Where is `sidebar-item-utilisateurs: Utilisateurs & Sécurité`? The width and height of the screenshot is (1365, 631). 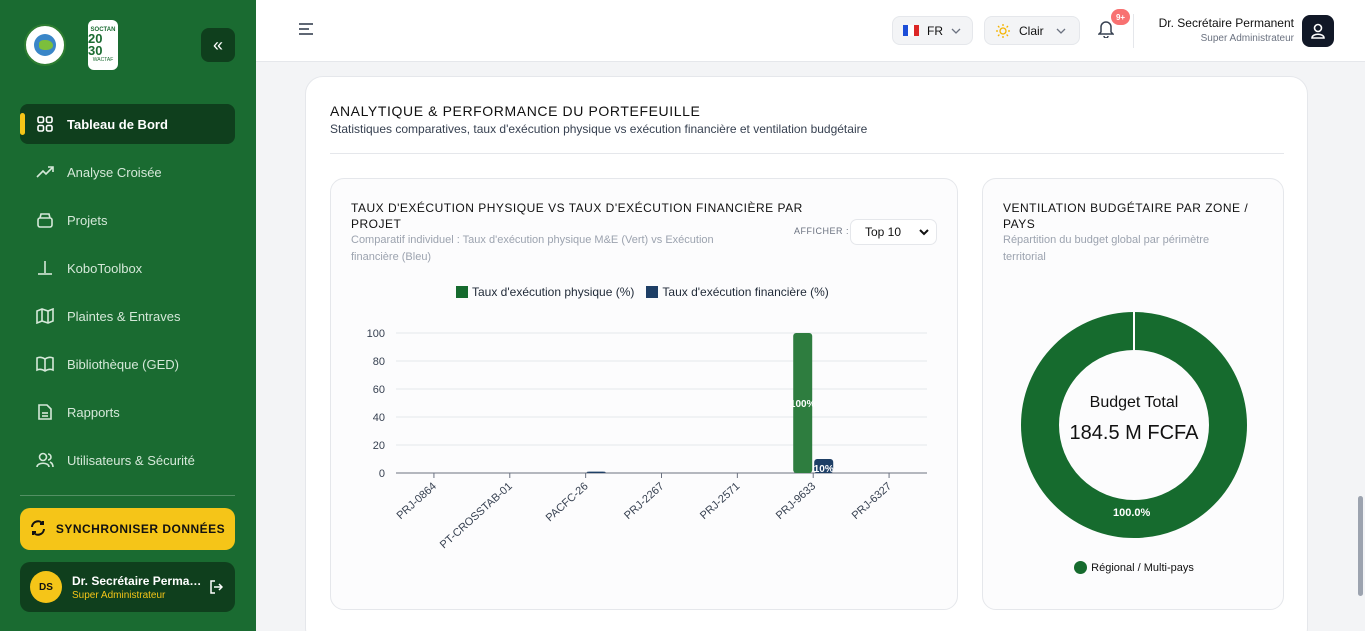
sidebar-item-utilisateurs: Utilisateurs & Sécurité is located at coordinates (127, 460).